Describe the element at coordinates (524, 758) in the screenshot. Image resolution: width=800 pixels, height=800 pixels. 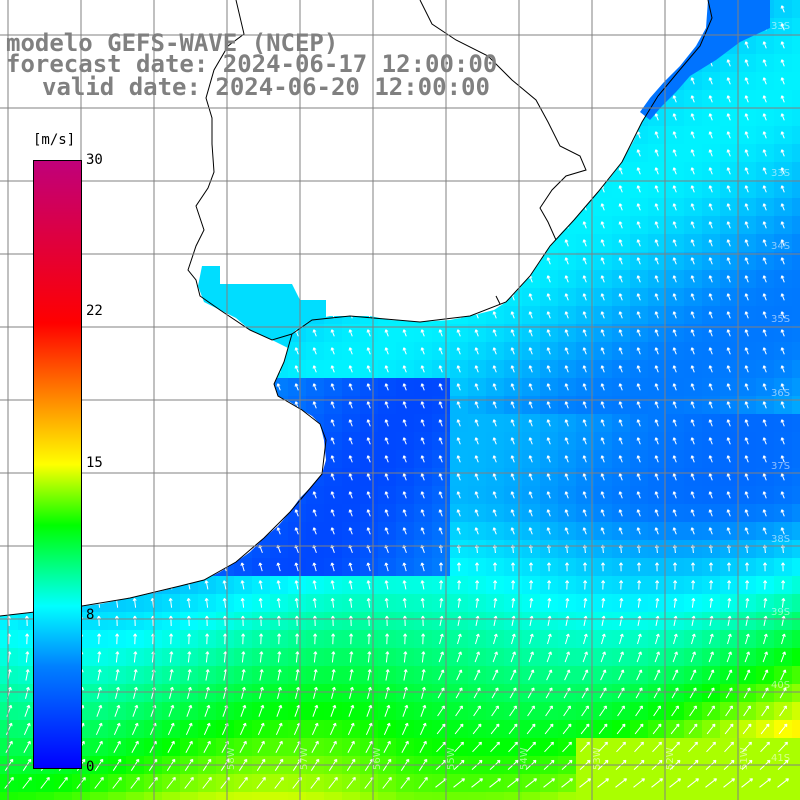
I see `lon-label: 54W` at that location.